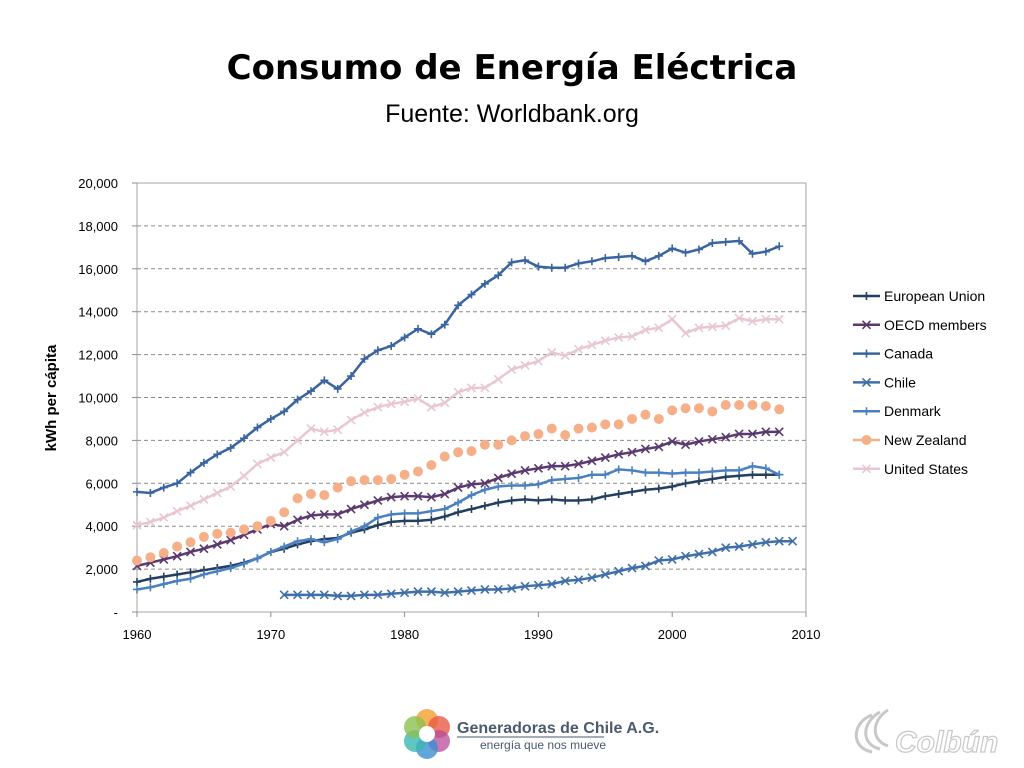  I want to click on series-denmark, so click(458, 528).